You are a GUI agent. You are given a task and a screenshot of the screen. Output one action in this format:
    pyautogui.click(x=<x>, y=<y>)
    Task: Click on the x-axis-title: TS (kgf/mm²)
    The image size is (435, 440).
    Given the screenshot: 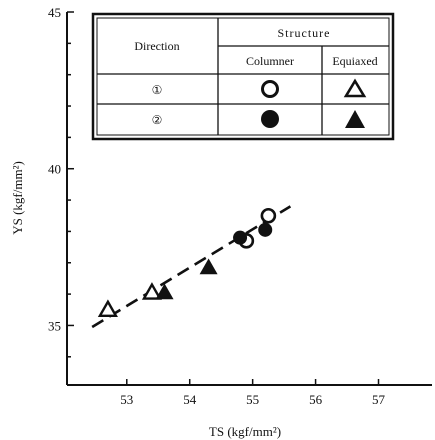 What is the action you would take?
    pyautogui.click(x=245, y=431)
    